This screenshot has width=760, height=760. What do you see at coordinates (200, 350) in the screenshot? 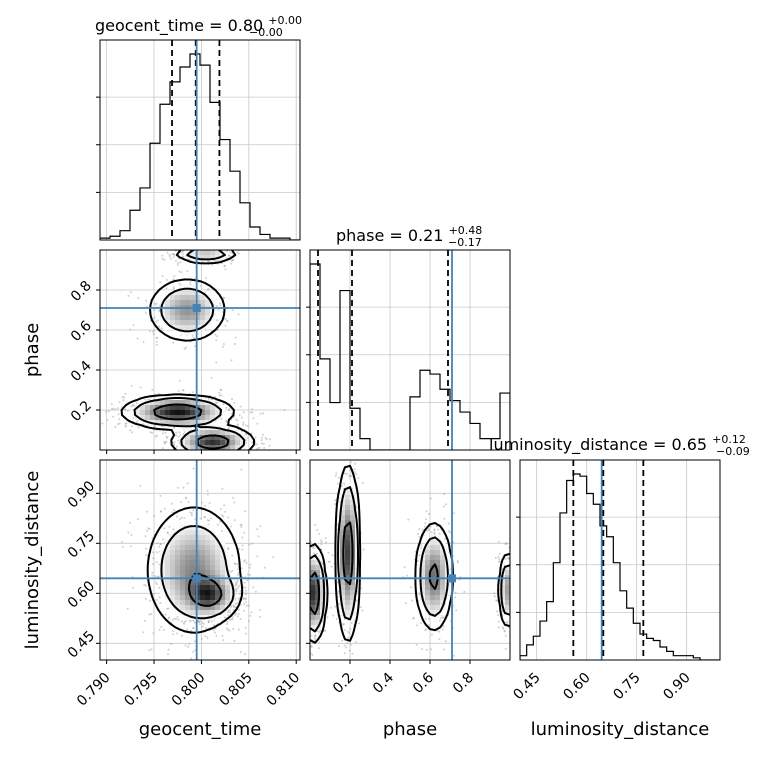
I see `panel-frame` at bounding box center [200, 350].